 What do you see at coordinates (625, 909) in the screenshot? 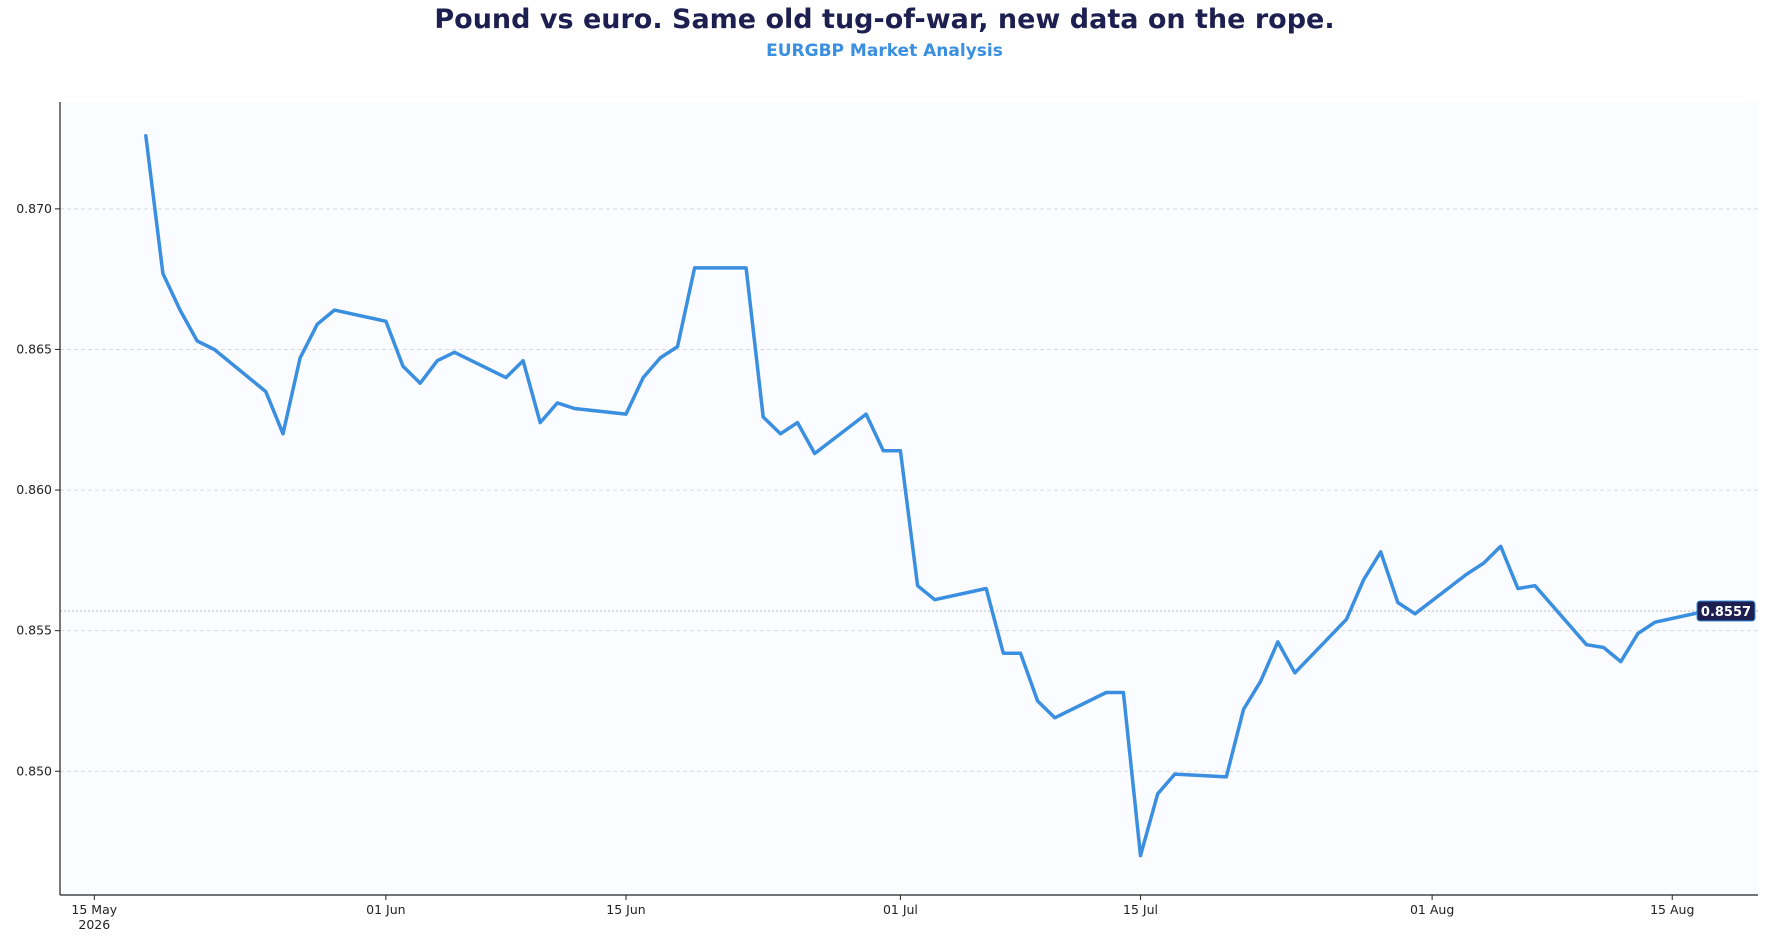
I see `x-tick-label: 15 Jun` at bounding box center [625, 909].